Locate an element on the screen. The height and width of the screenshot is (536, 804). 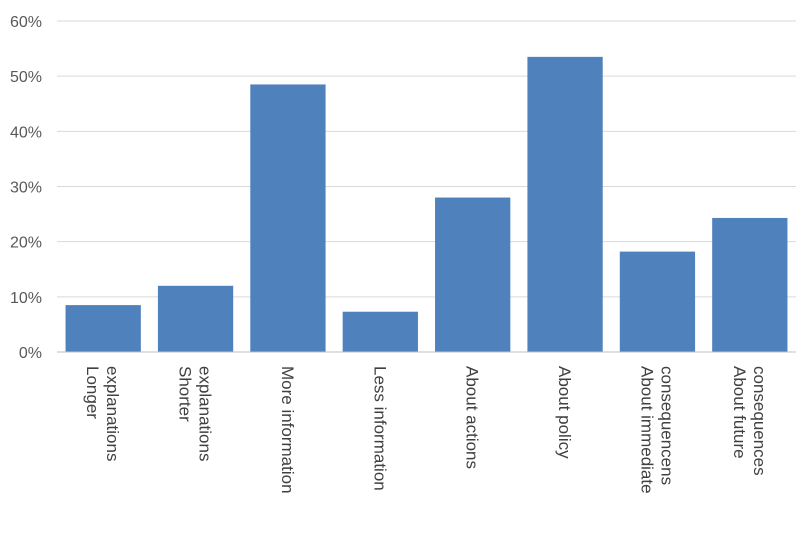
y-axis-ticks: 0% 10% 20% 30% 40% 50% 60% is located at coordinates (26, 188).